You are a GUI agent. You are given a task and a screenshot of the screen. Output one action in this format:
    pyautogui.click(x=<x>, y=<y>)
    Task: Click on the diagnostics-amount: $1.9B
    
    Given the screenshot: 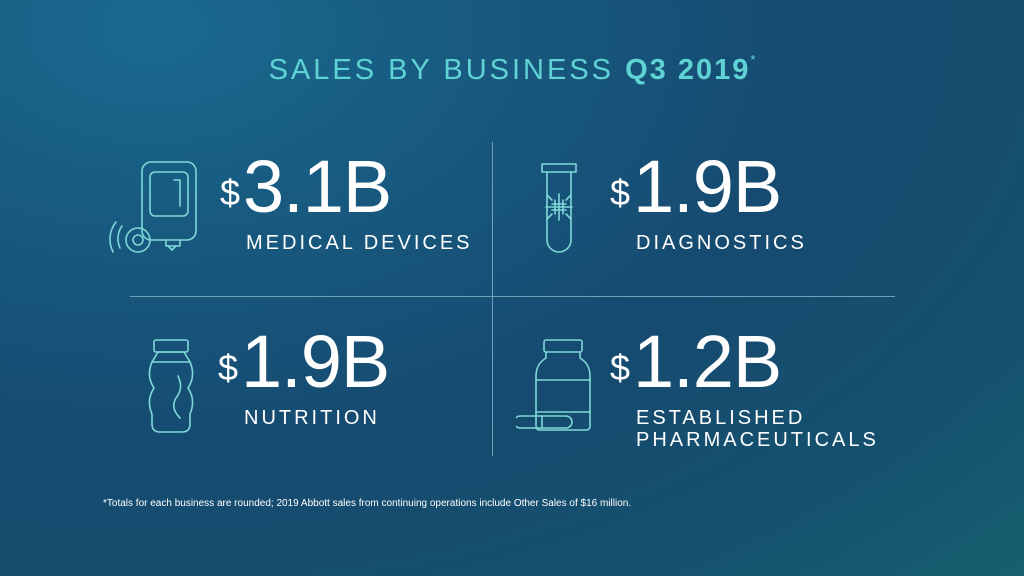 What is the action you would take?
    pyautogui.click(x=708, y=187)
    